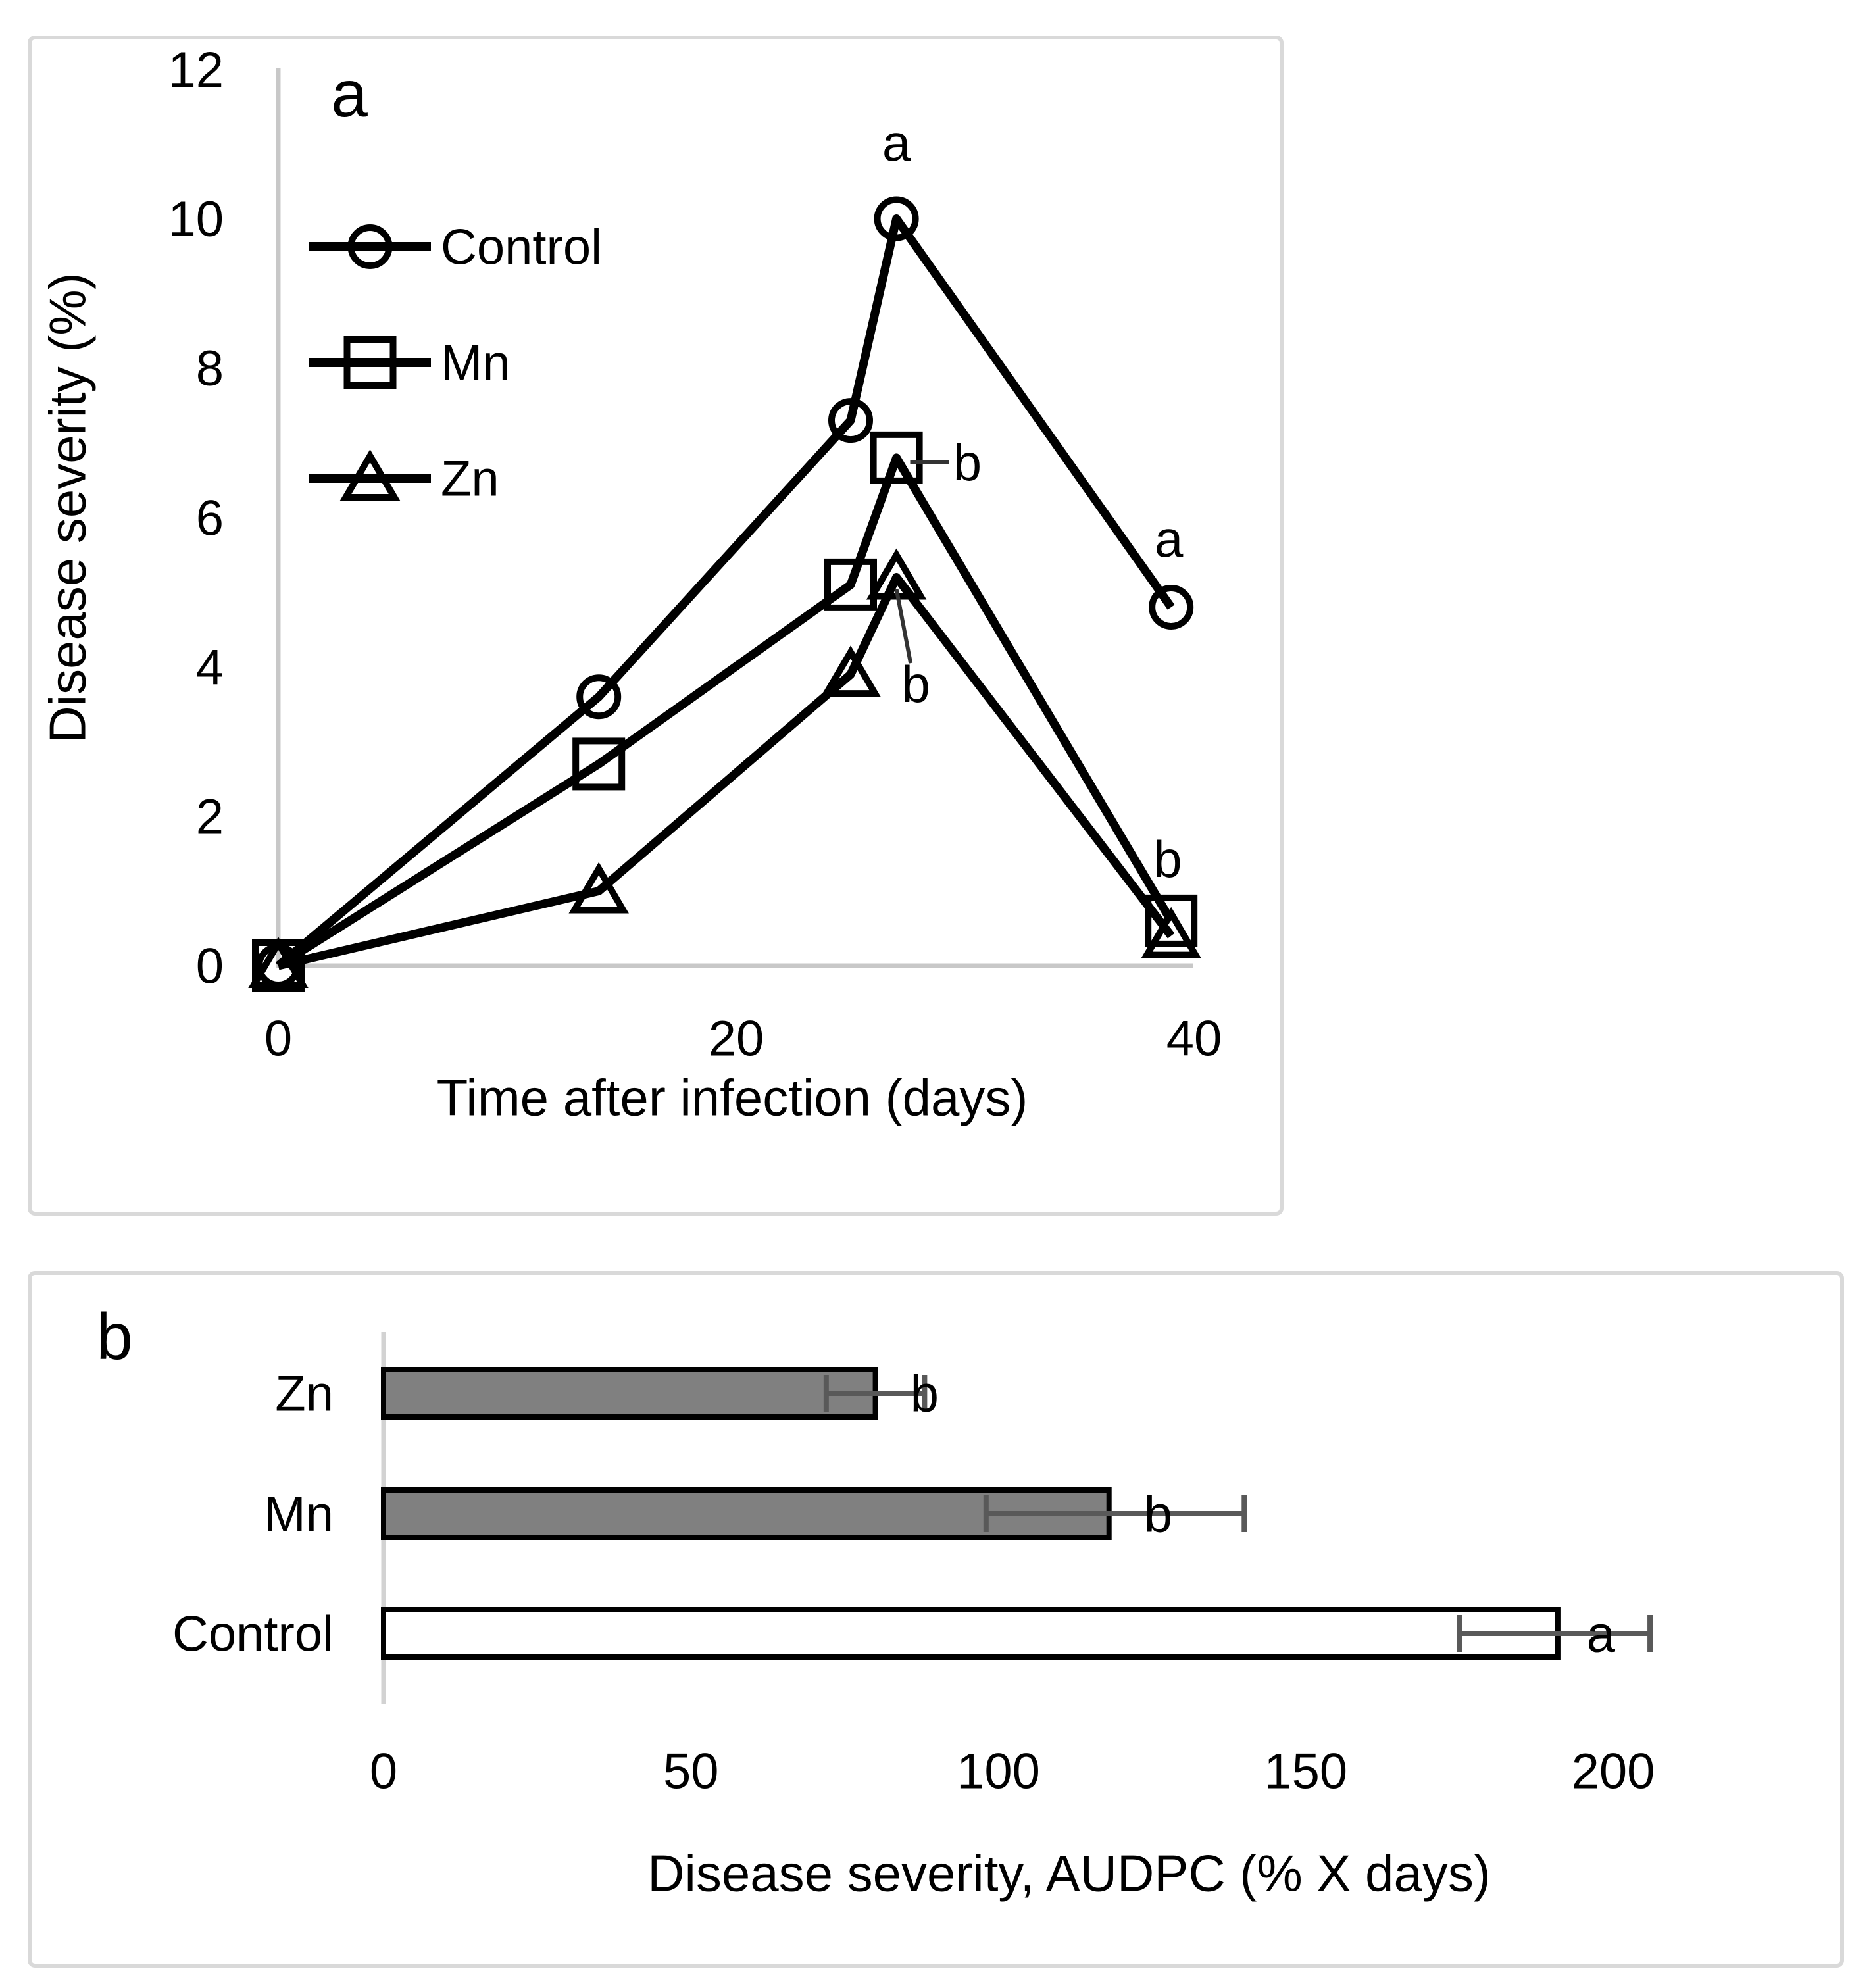 The height and width of the screenshot is (1988, 1850). What do you see at coordinates (1613, 1772) in the screenshot?
I see `b-x-tick-label: 200` at bounding box center [1613, 1772].